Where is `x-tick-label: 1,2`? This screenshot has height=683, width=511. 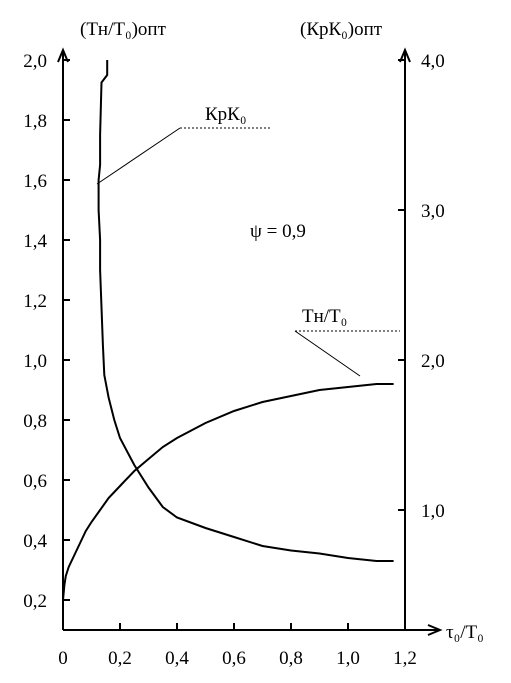 x-tick-label: 1,2 is located at coordinates (405, 658).